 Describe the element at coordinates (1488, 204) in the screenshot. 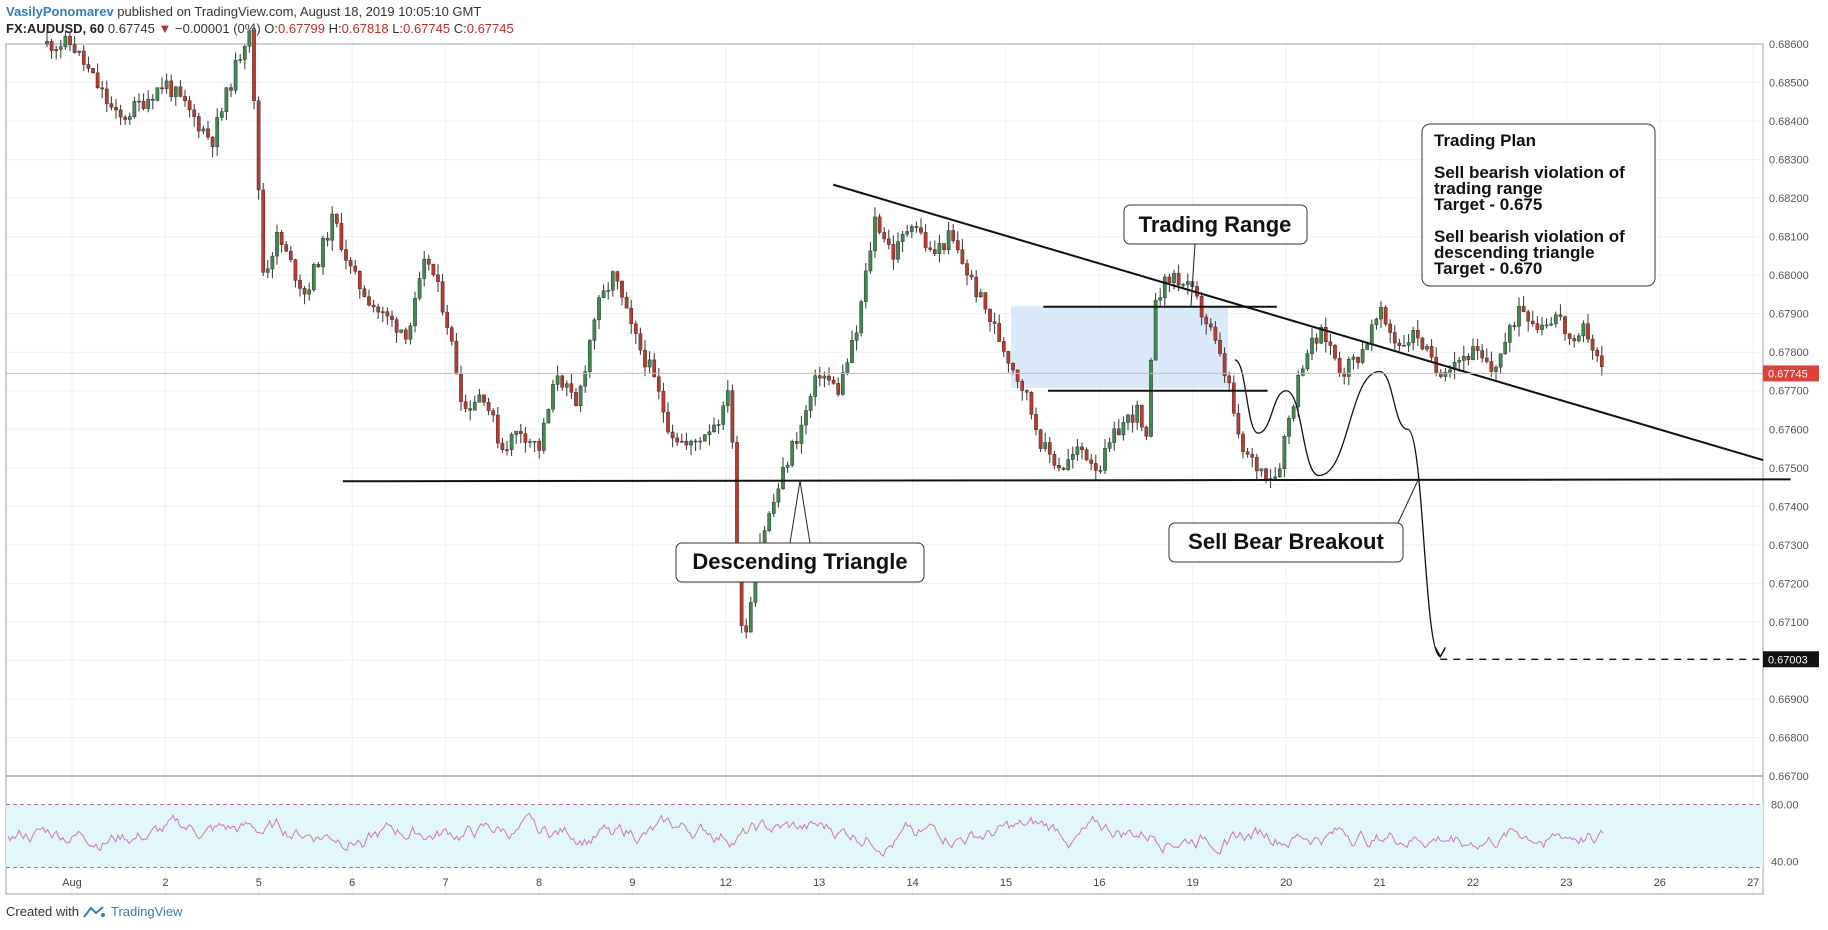

I see `trading-plan-line: Target - 0.675` at that location.